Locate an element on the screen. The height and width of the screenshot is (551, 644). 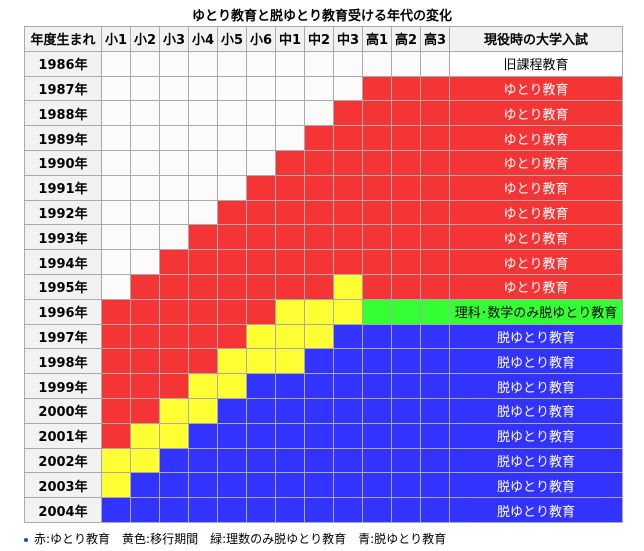
table-row: 2003年 脱ゆとり教育 is located at coordinates (323, 485).